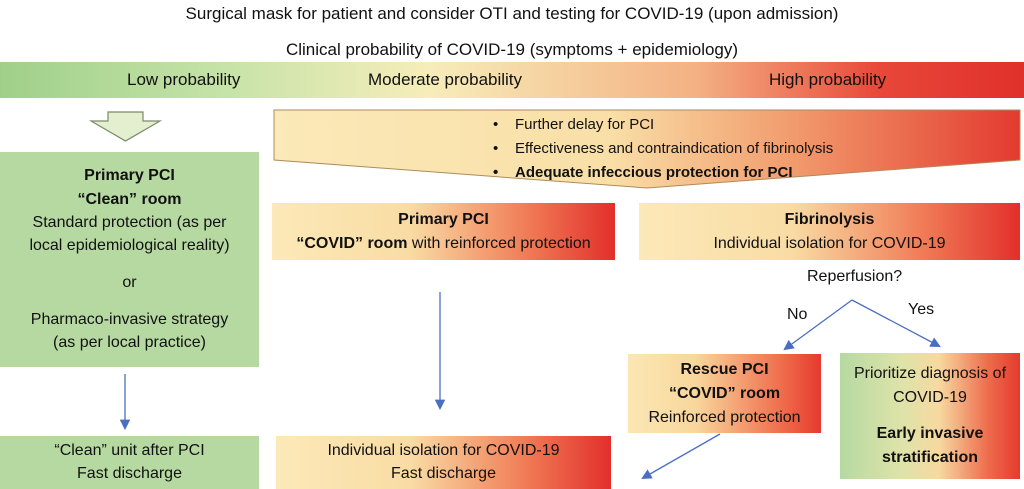 The width and height of the screenshot is (1024, 489). I want to click on rescue-covid-room: “COVID” room, so click(724, 393).